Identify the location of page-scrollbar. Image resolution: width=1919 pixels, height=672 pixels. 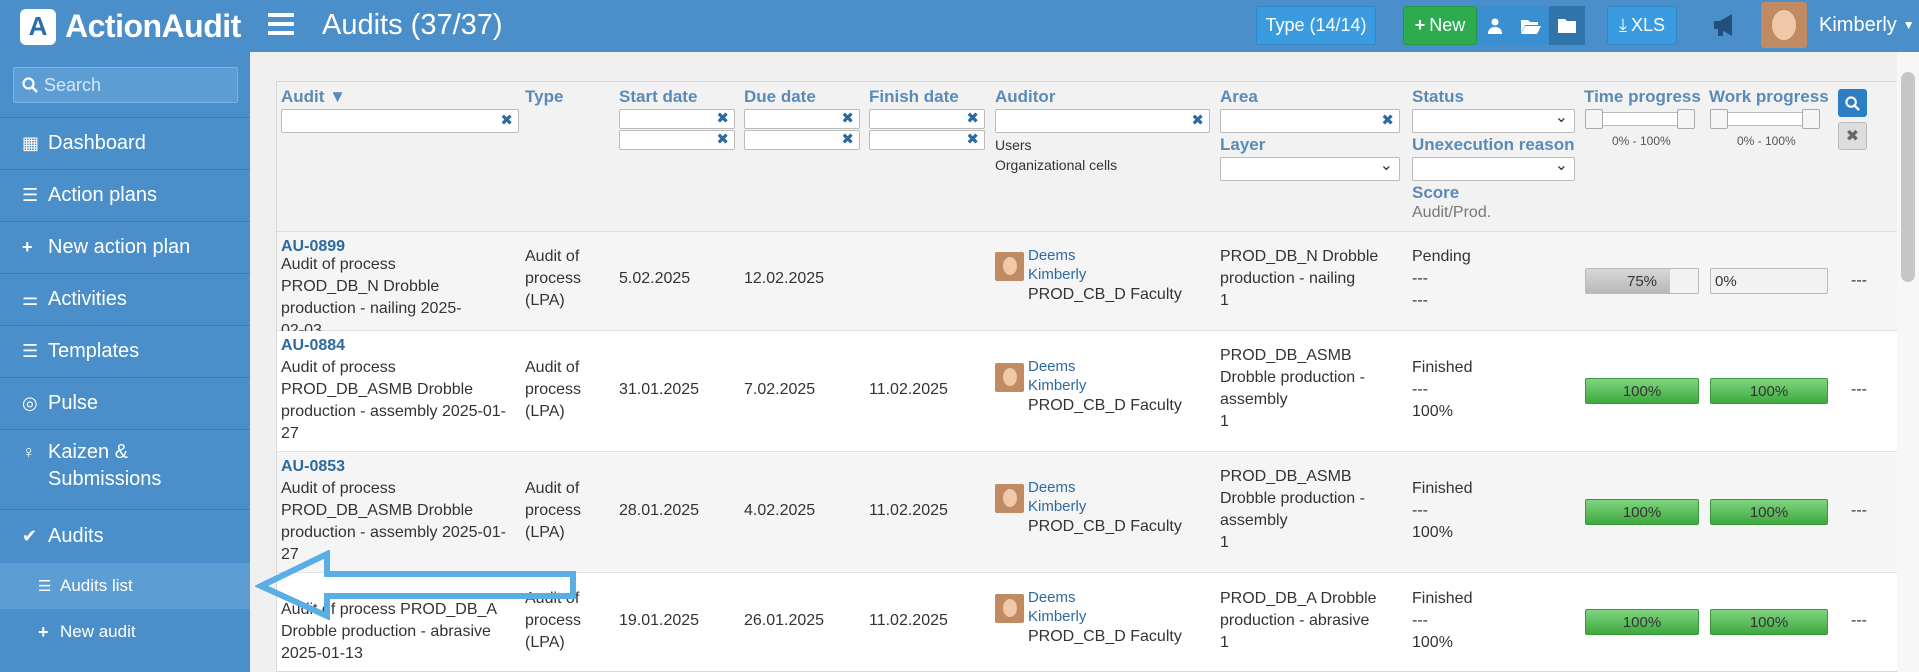
(1908, 362).